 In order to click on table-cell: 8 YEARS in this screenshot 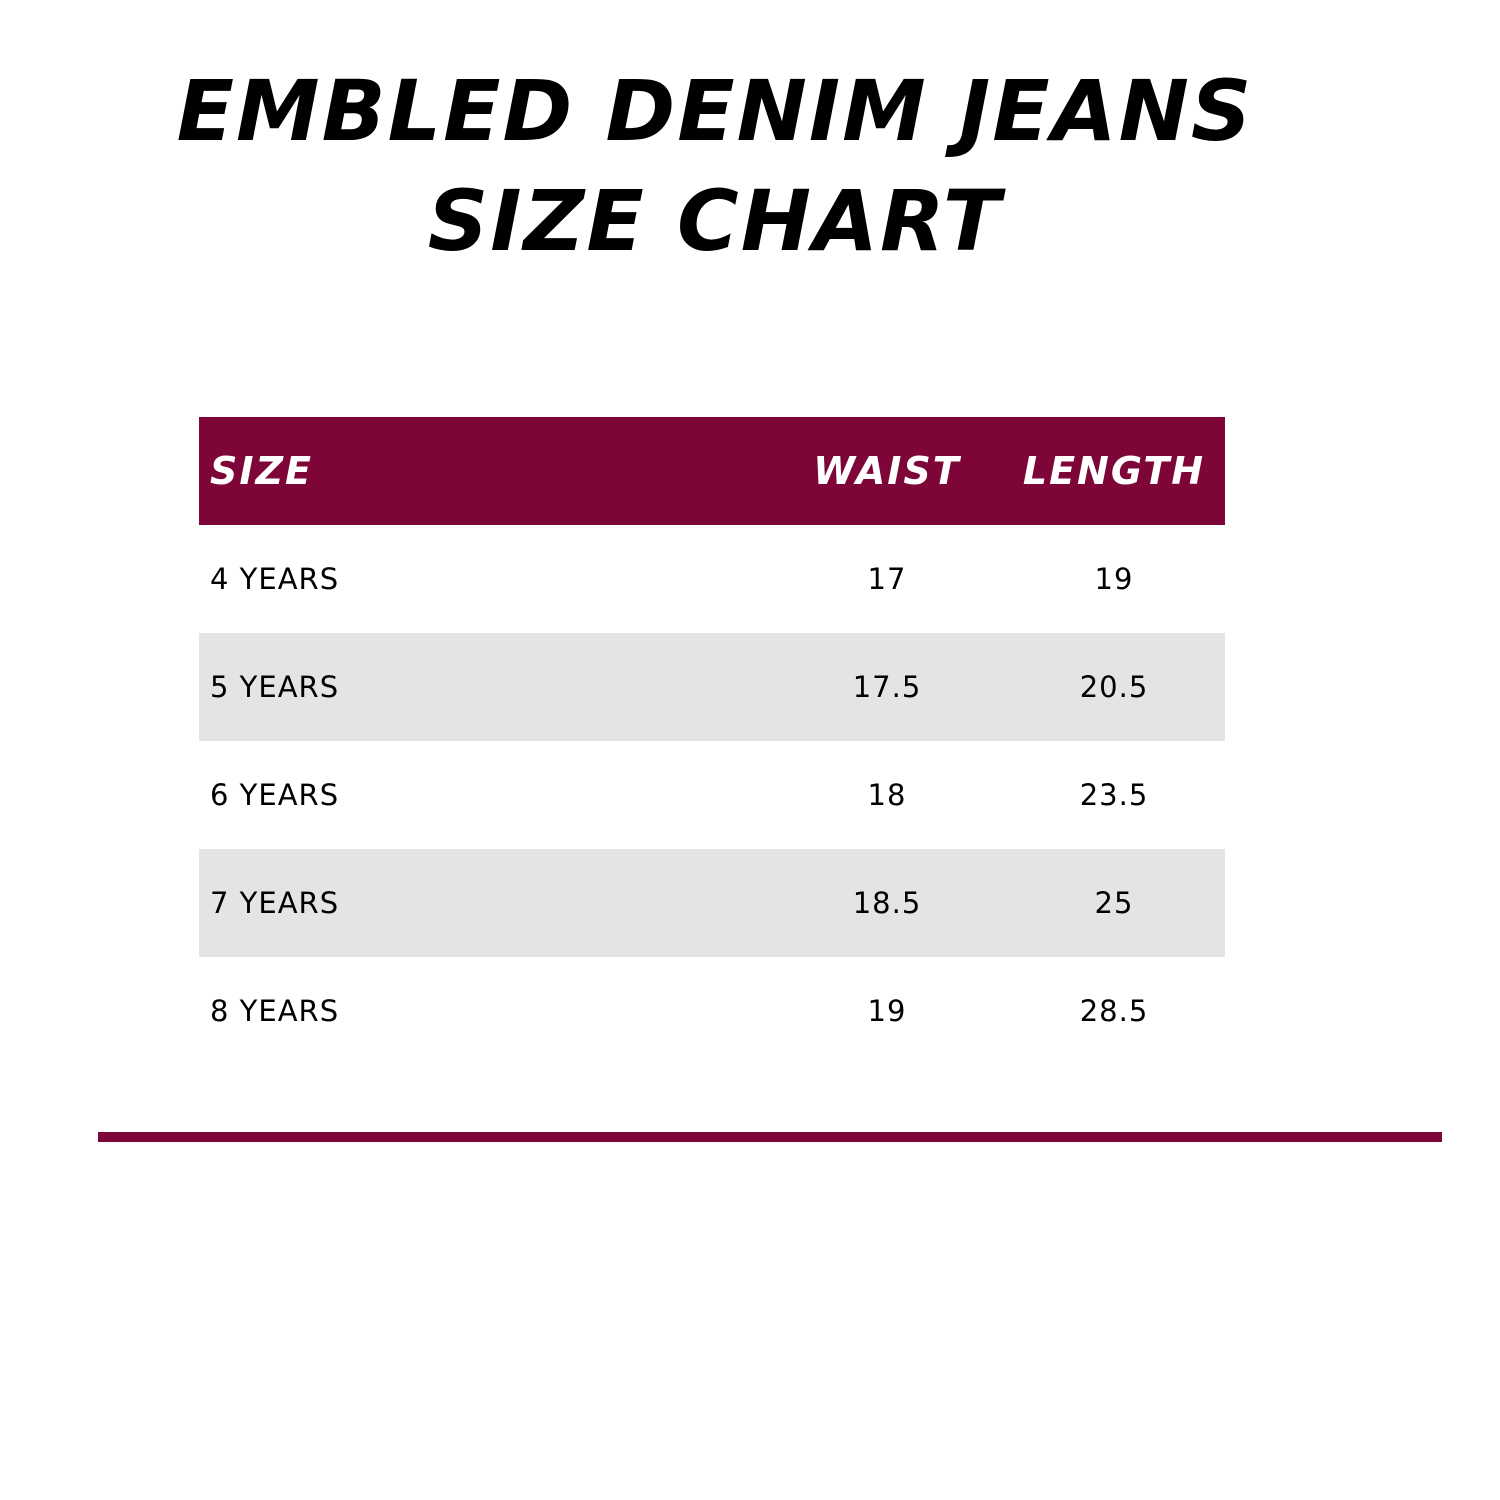, I will do `click(275, 1011)`.